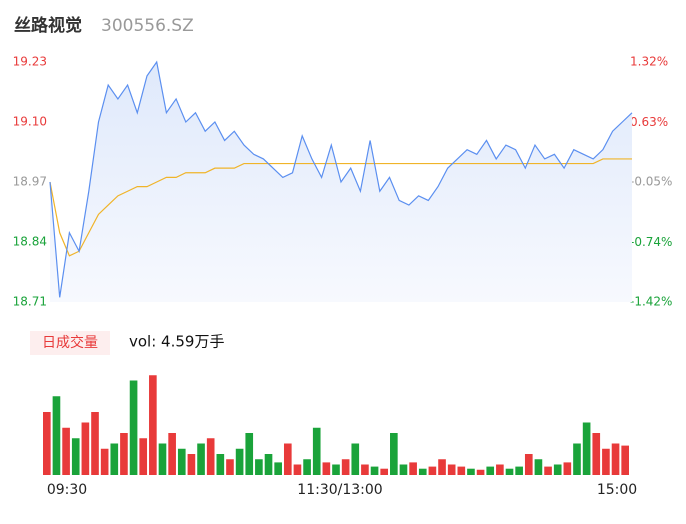 This screenshot has width=686, height=524. Describe the element at coordinates (339, 490) in the screenshot. I see `x-tick-label: 11:30/13:00` at that location.